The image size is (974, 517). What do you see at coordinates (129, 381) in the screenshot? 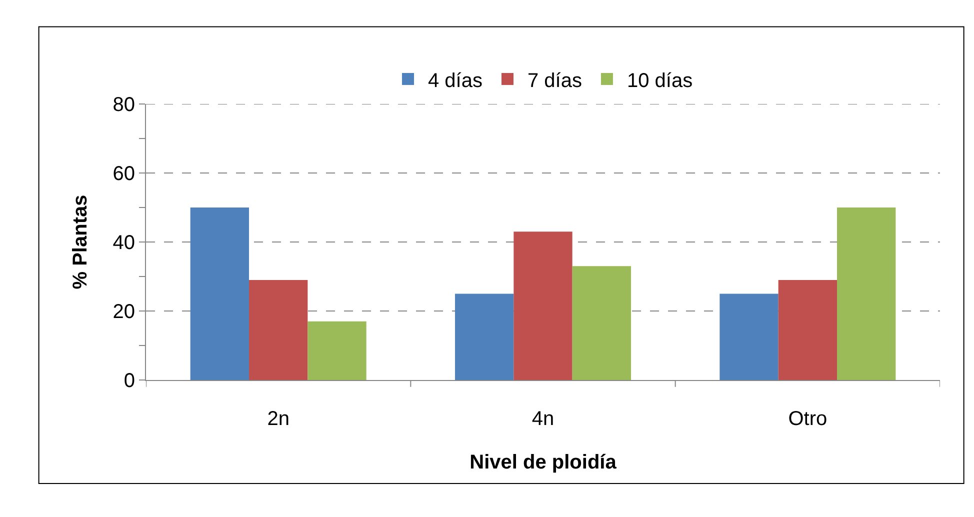
I see `y-tick-label: 0` at bounding box center [129, 381].